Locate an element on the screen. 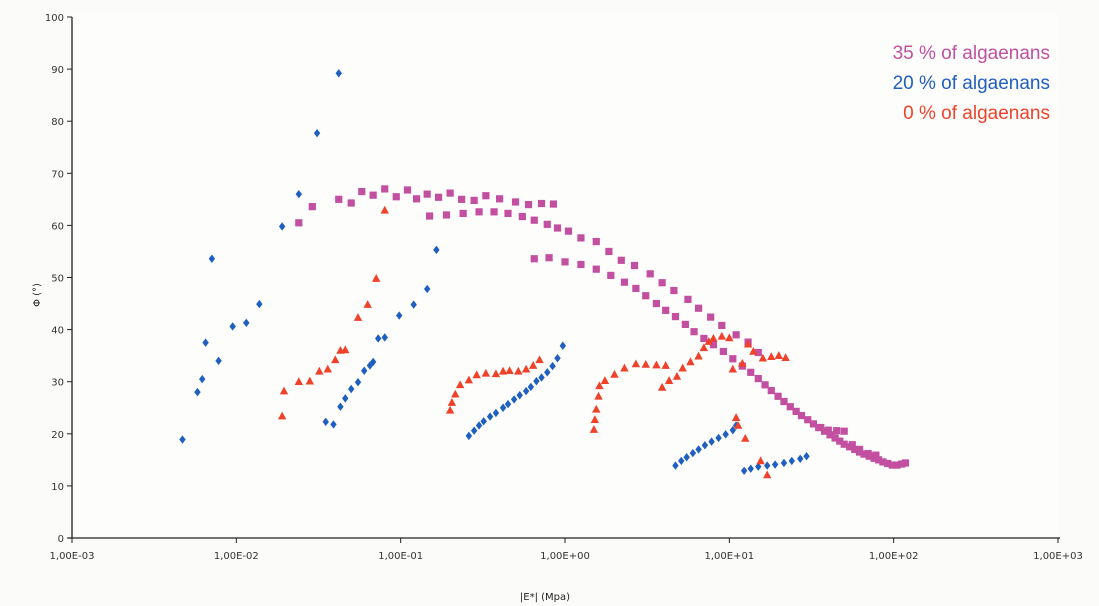 The height and width of the screenshot is (606, 1099). y-tick-label: 40 is located at coordinates (57, 331).